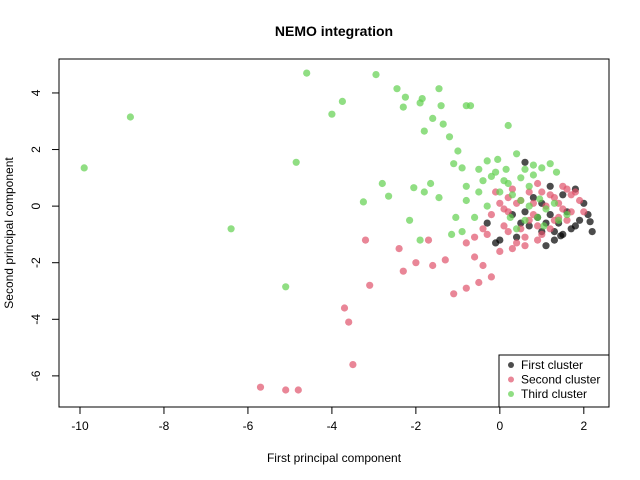 This screenshot has height=480, width=640. What do you see at coordinates (554, 381) in the screenshot?
I see `legend-box` at bounding box center [554, 381].